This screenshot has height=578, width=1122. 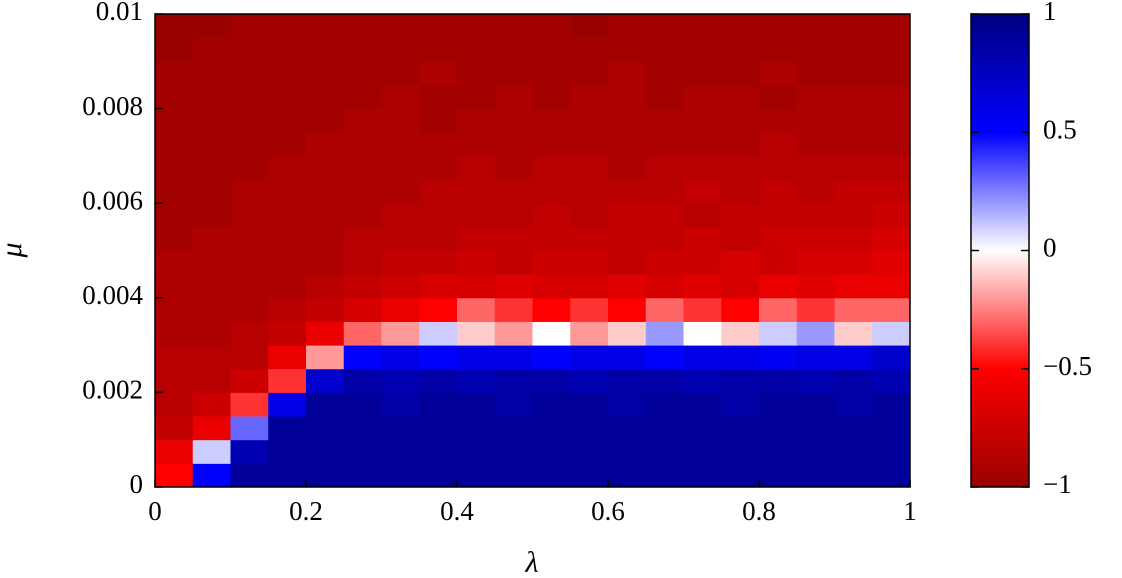 What do you see at coordinates (112, 295) in the screenshot?
I see `y-tick-label: 0.004` at bounding box center [112, 295].